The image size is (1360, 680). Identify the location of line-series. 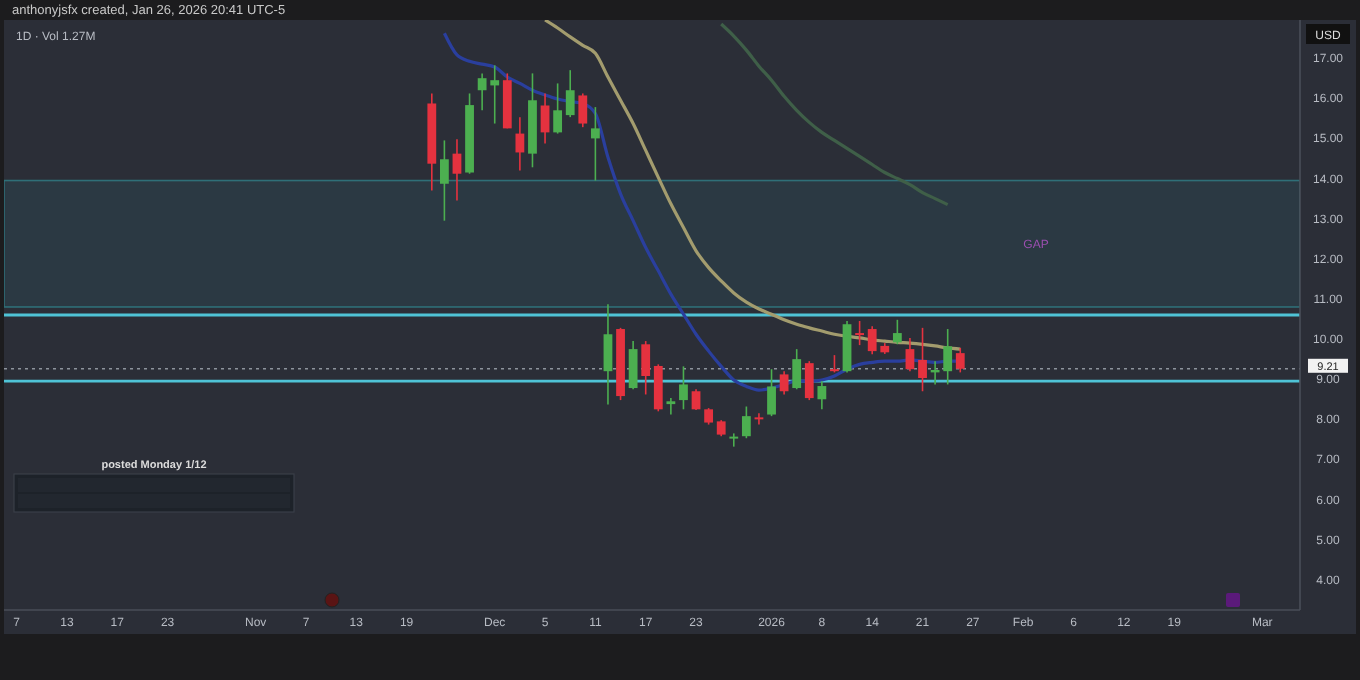
(834, 114).